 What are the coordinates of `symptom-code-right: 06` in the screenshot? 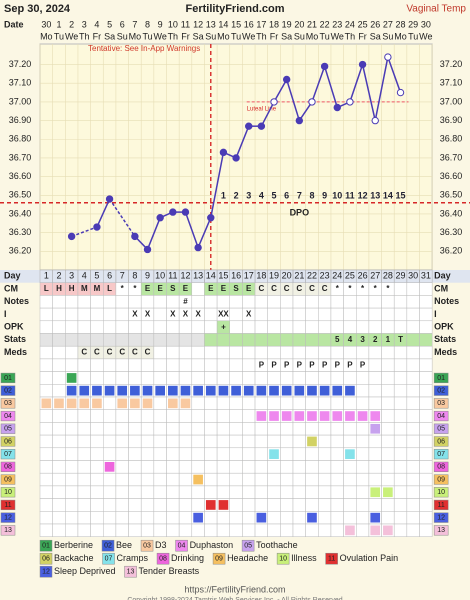 It's located at (441, 441).